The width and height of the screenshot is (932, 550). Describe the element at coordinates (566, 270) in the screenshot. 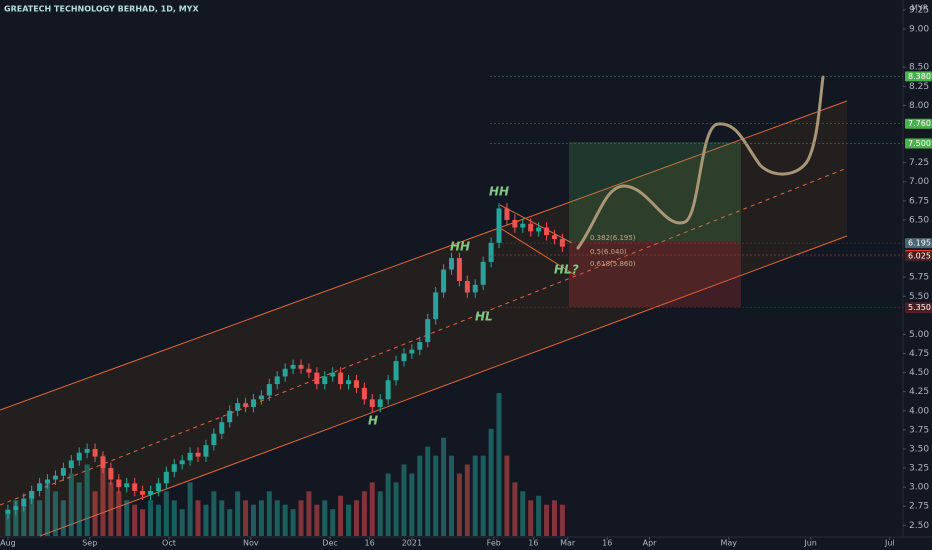

I see `annotation: HL?` at that location.